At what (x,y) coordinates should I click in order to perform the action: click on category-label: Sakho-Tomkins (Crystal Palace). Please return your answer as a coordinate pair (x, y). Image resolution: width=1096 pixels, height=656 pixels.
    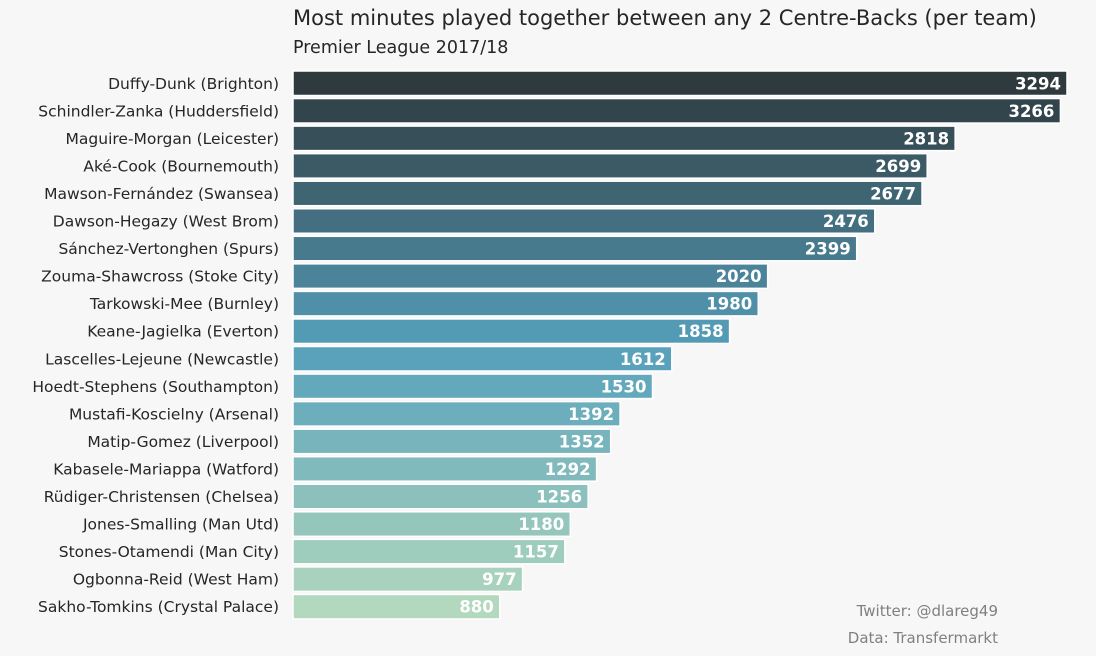
    Looking at the image, I should click on (158, 607).